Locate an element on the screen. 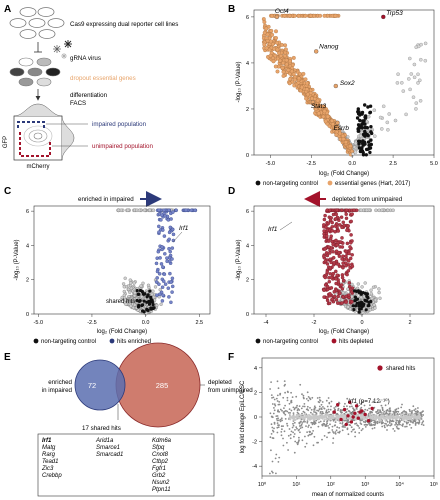  y-tick-label: 4 is located at coordinates (247, 246).